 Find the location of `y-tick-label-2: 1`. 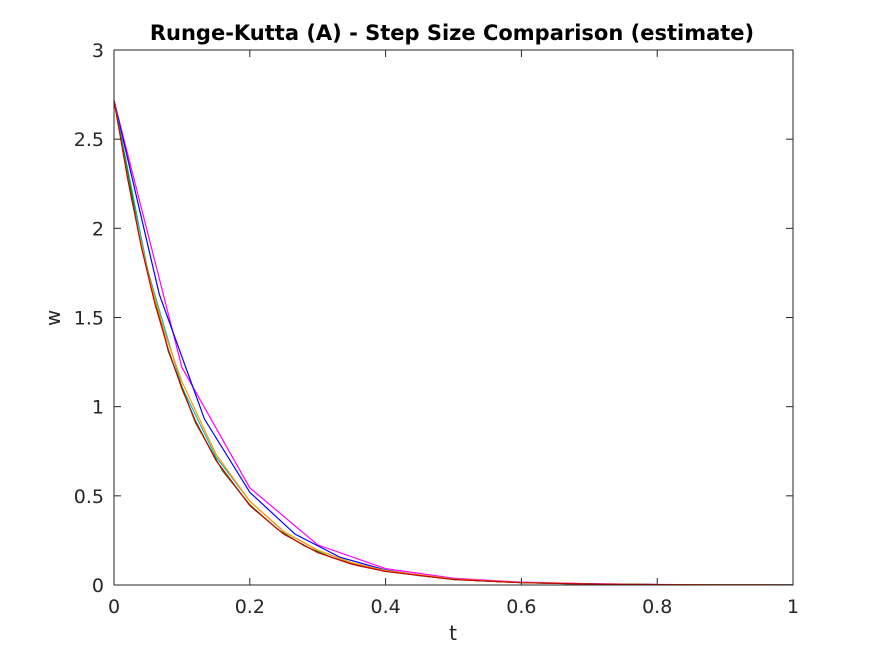

y-tick-label-2: 1 is located at coordinates (98, 408).